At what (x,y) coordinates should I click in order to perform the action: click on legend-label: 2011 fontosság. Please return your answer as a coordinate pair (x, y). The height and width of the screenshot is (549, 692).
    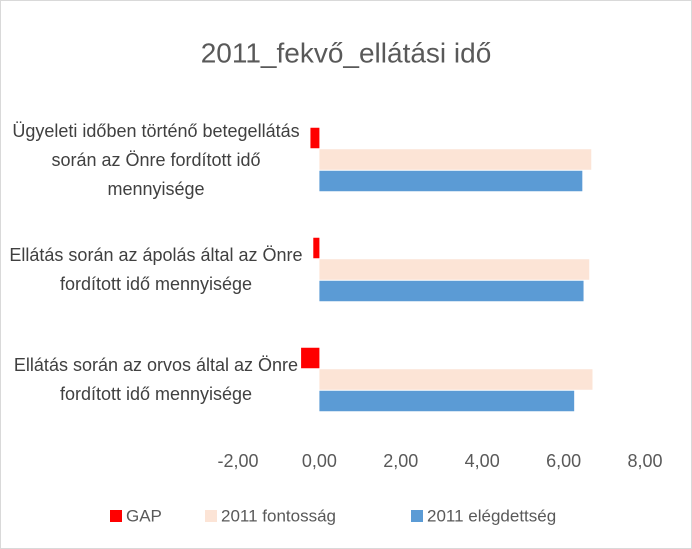
    Looking at the image, I should click on (278, 515).